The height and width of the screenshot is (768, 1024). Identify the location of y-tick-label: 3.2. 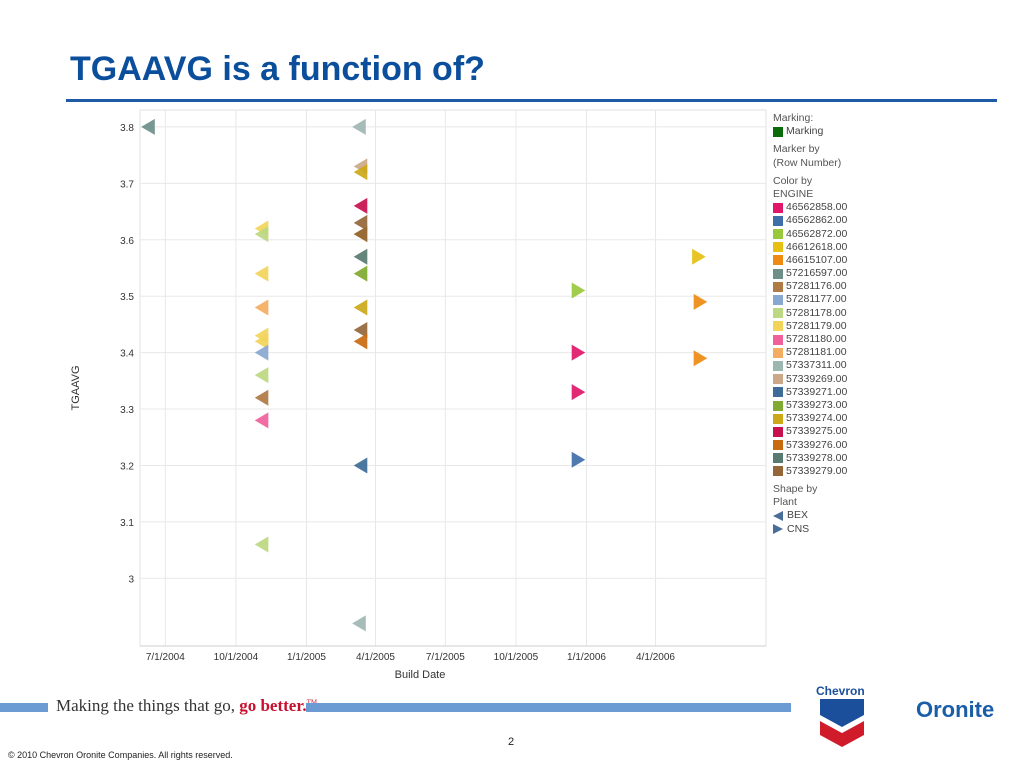
(127, 466).